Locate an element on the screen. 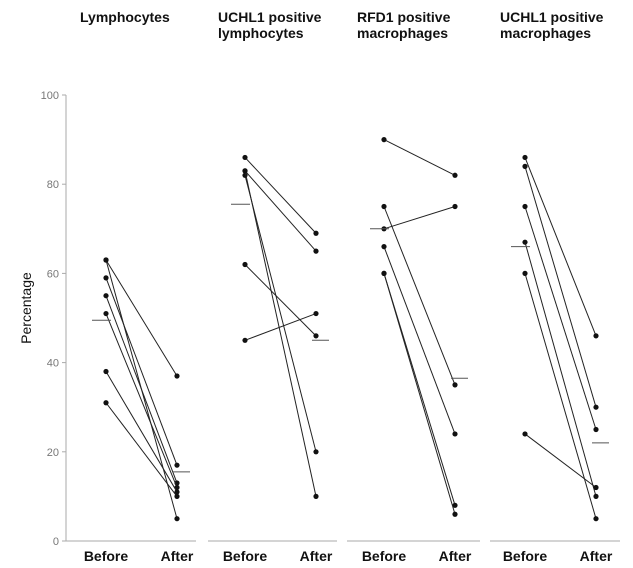 The height and width of the screenshot is (568, 633). y-tick-label: 0 is located at coordinates (56, 542).